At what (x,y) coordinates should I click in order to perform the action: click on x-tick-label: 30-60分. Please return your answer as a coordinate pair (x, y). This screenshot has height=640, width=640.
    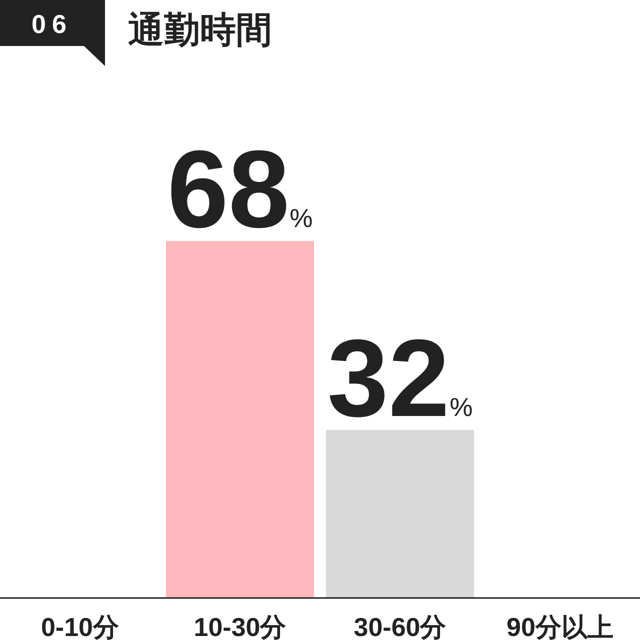
    Looking at the image, I should click on (401, 626).